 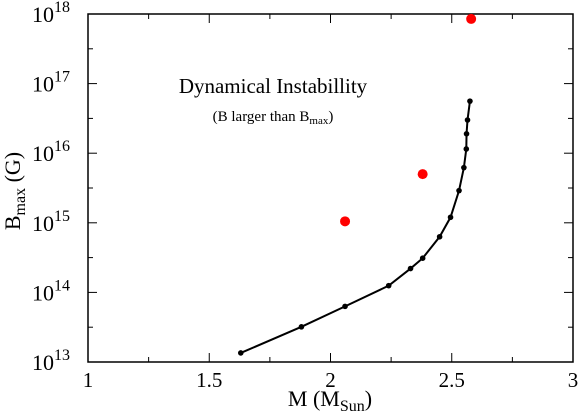 I want to click on x-tick-label: 3, so click(x=573, y=380).